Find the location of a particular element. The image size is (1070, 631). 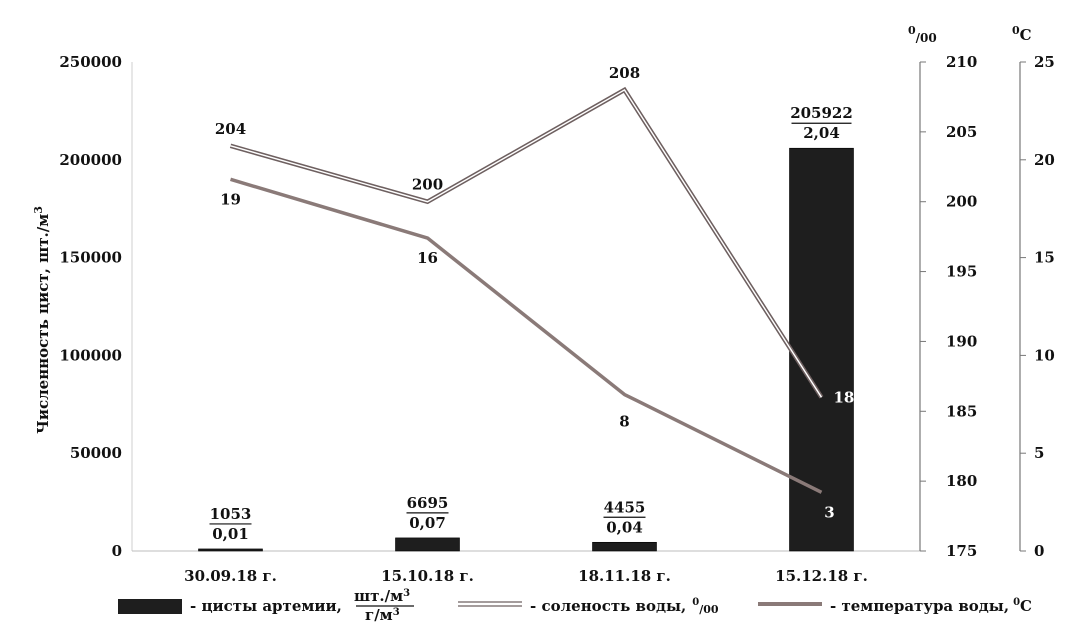

salinity-tick-label: 210 is located at coordinates (961, 62).